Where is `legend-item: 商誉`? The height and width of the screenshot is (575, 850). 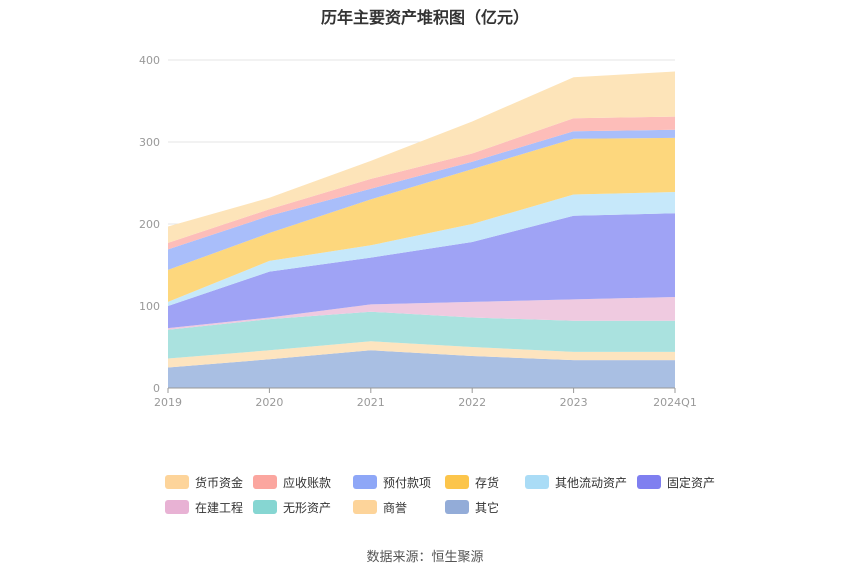
legend-item: 商誉 is located at coordinates (380, 507).